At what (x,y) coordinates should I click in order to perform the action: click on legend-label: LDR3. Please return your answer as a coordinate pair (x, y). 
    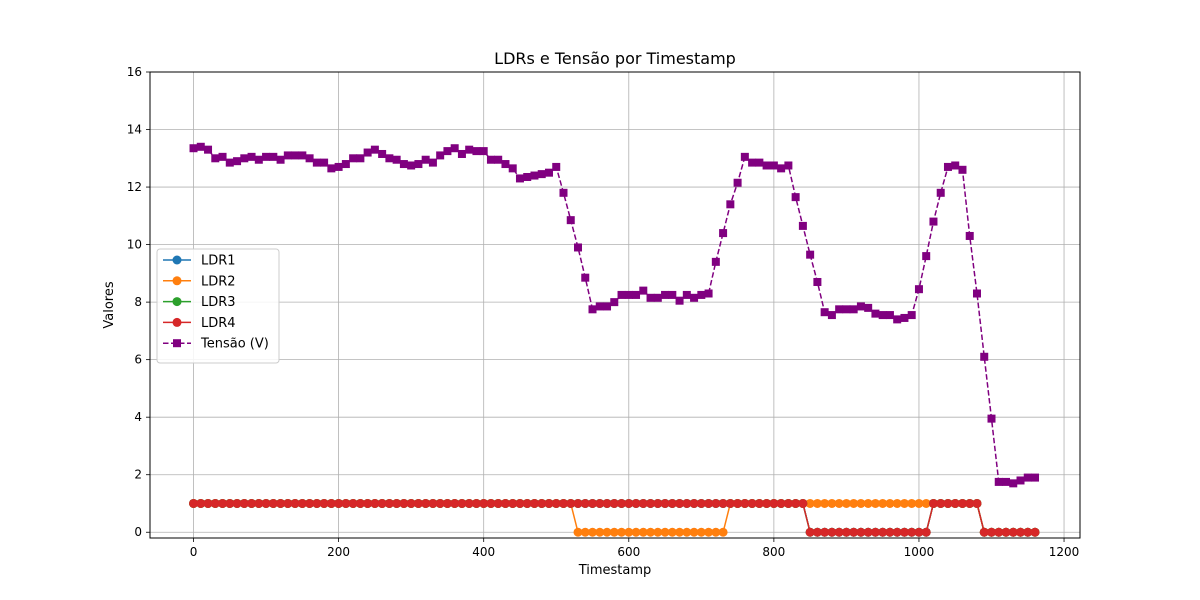
    Looking at the image, I should click on (218, 302).